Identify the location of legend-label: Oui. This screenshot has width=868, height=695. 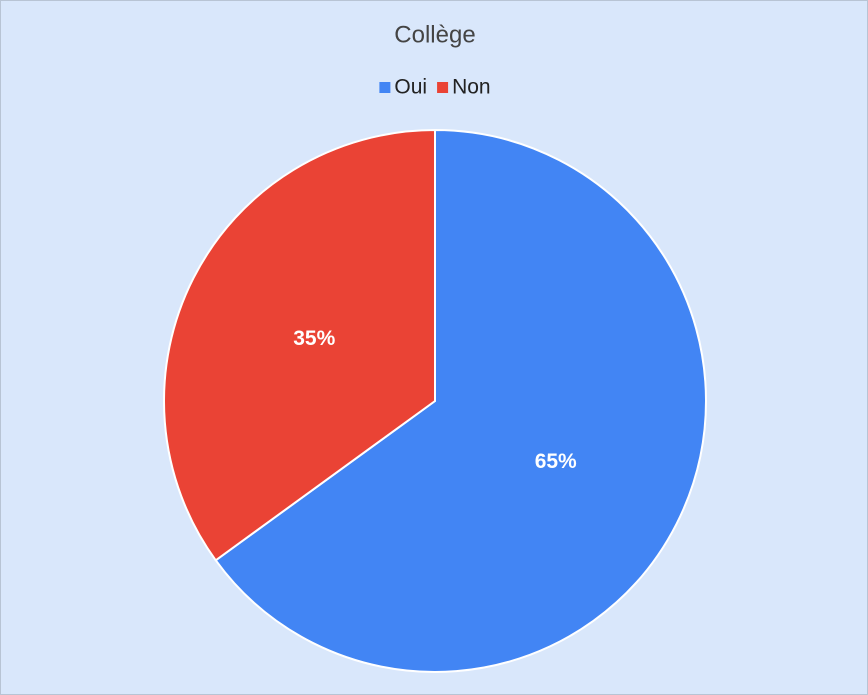
(410, 87).